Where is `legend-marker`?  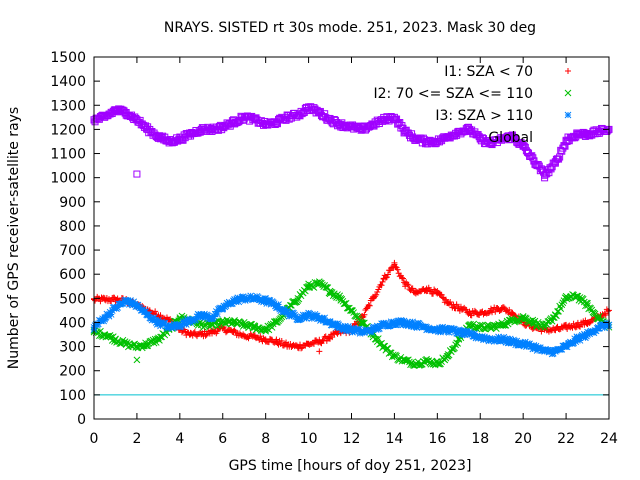
legend-marker is located at coordinates (568, 93).